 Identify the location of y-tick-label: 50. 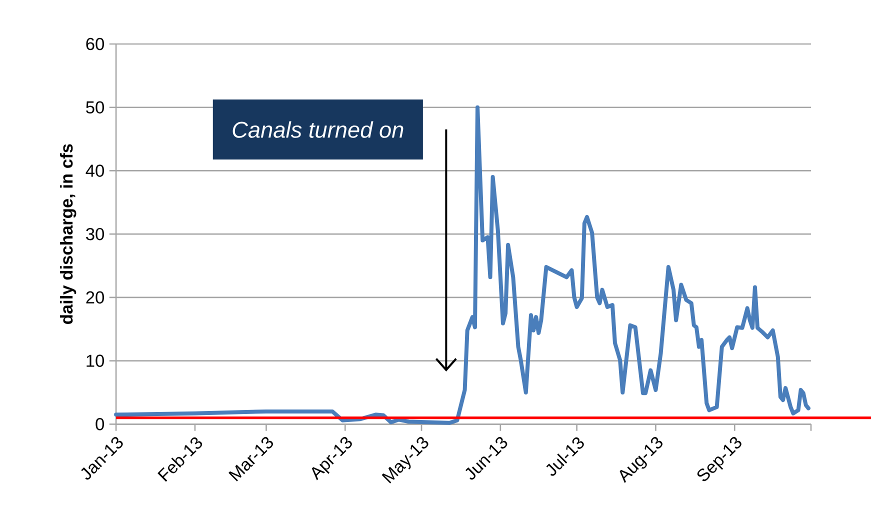
(95, 107).